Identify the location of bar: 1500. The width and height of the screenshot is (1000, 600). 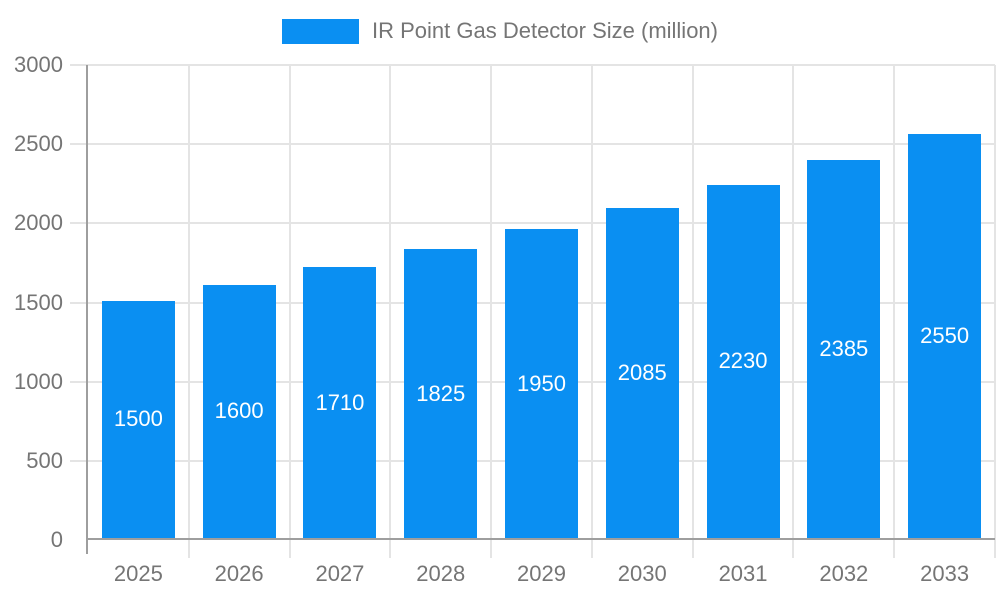
(138, 419).